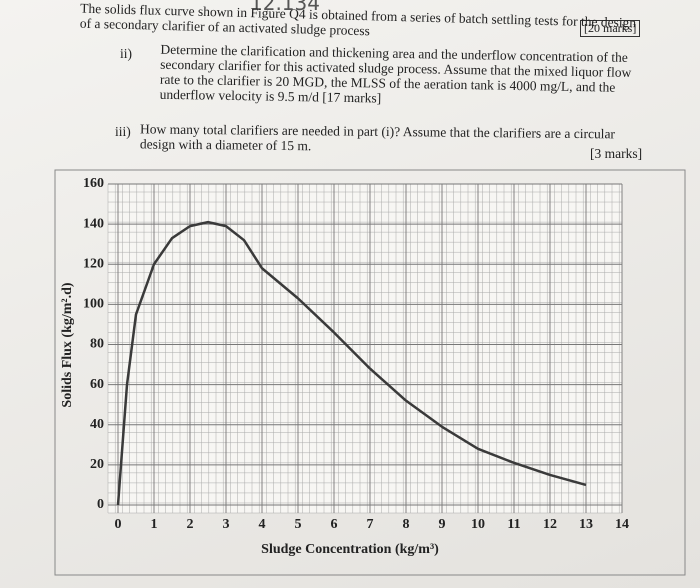  Describe the element at coordinates (334, 524) in the screenshot. I see `x-tick-label: 6` at that location.